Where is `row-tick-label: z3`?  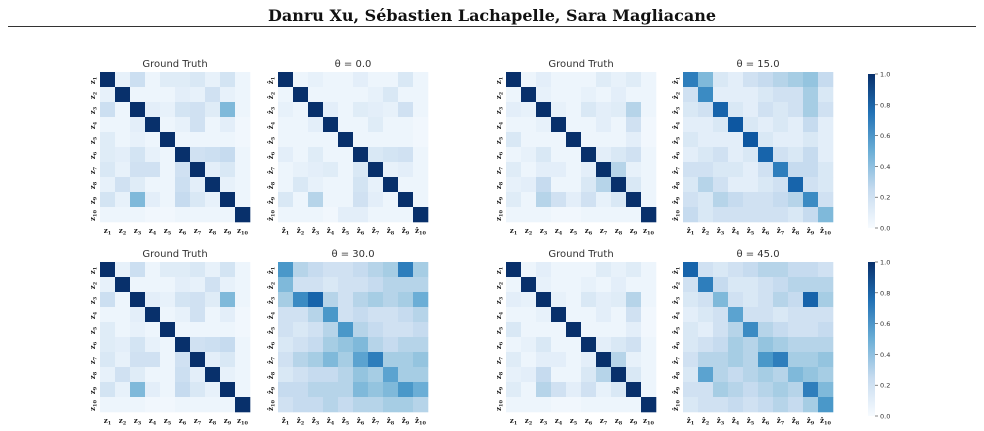 row-tick-label: z3 is located at coordinates (93, 300).